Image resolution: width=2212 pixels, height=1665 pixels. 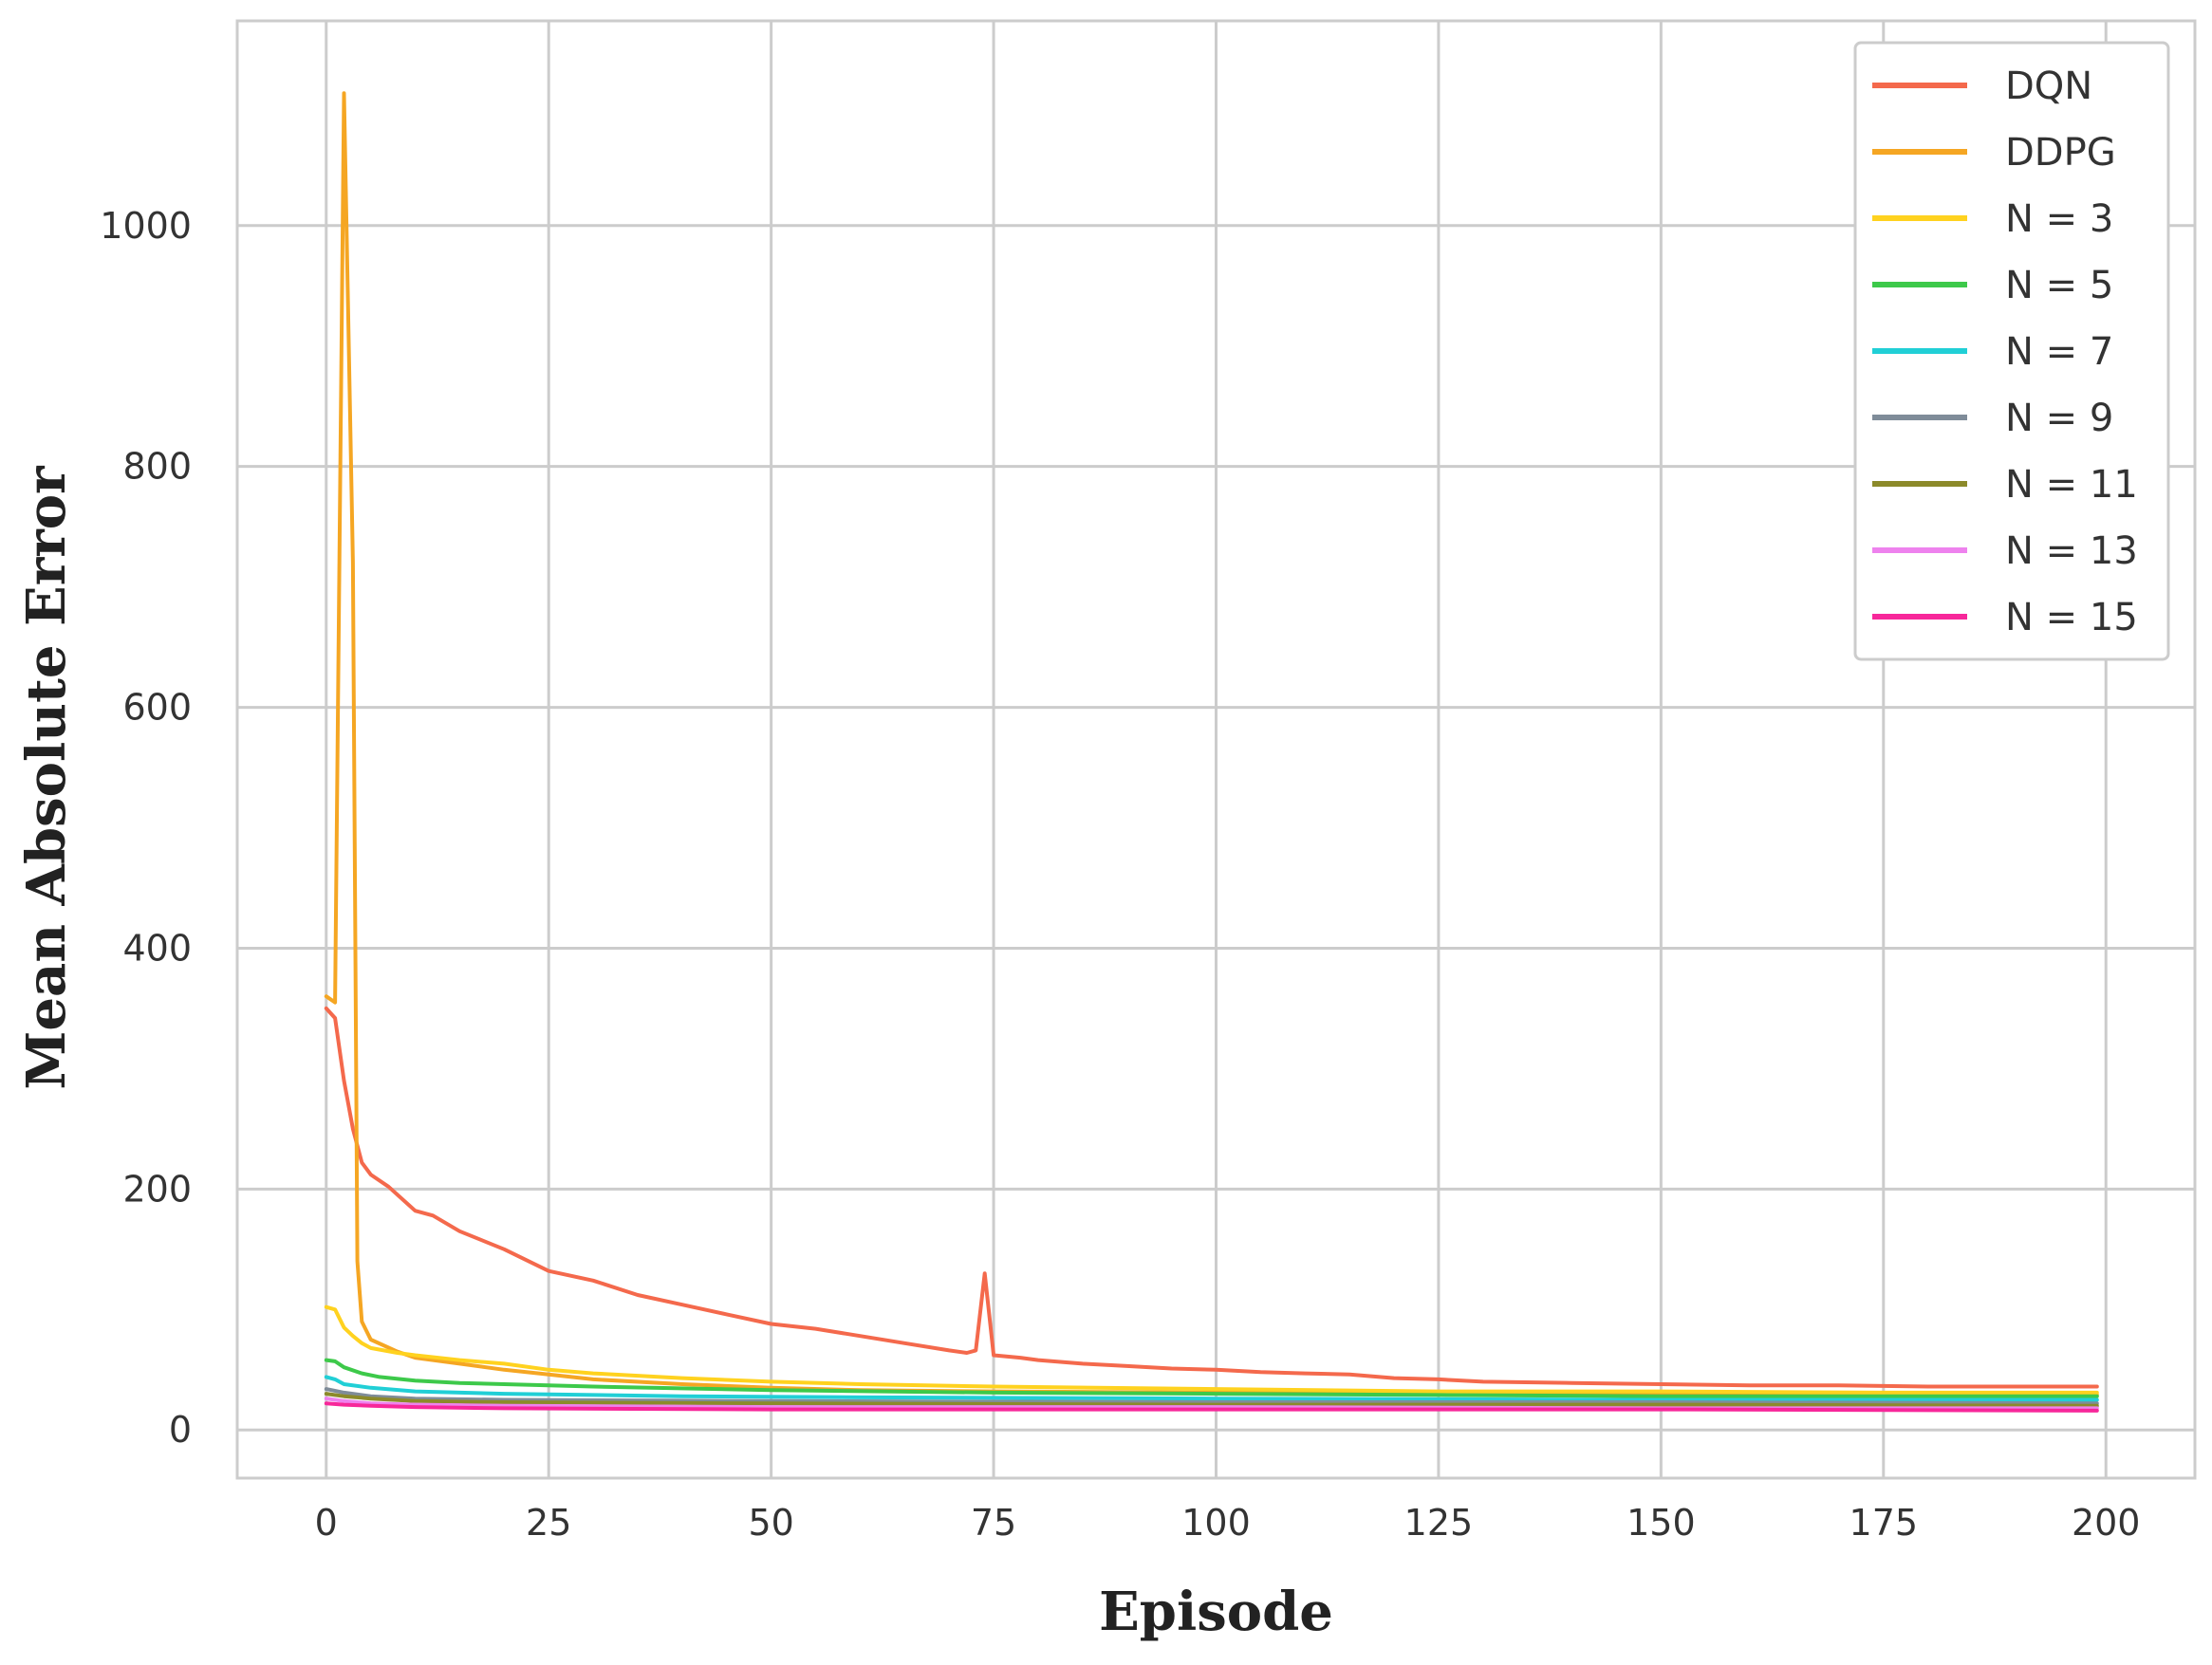 What do you see at coordinates (157, 948) in the screenshot?
I see `y-tick-label: 400` at bounding box center [157, 948].